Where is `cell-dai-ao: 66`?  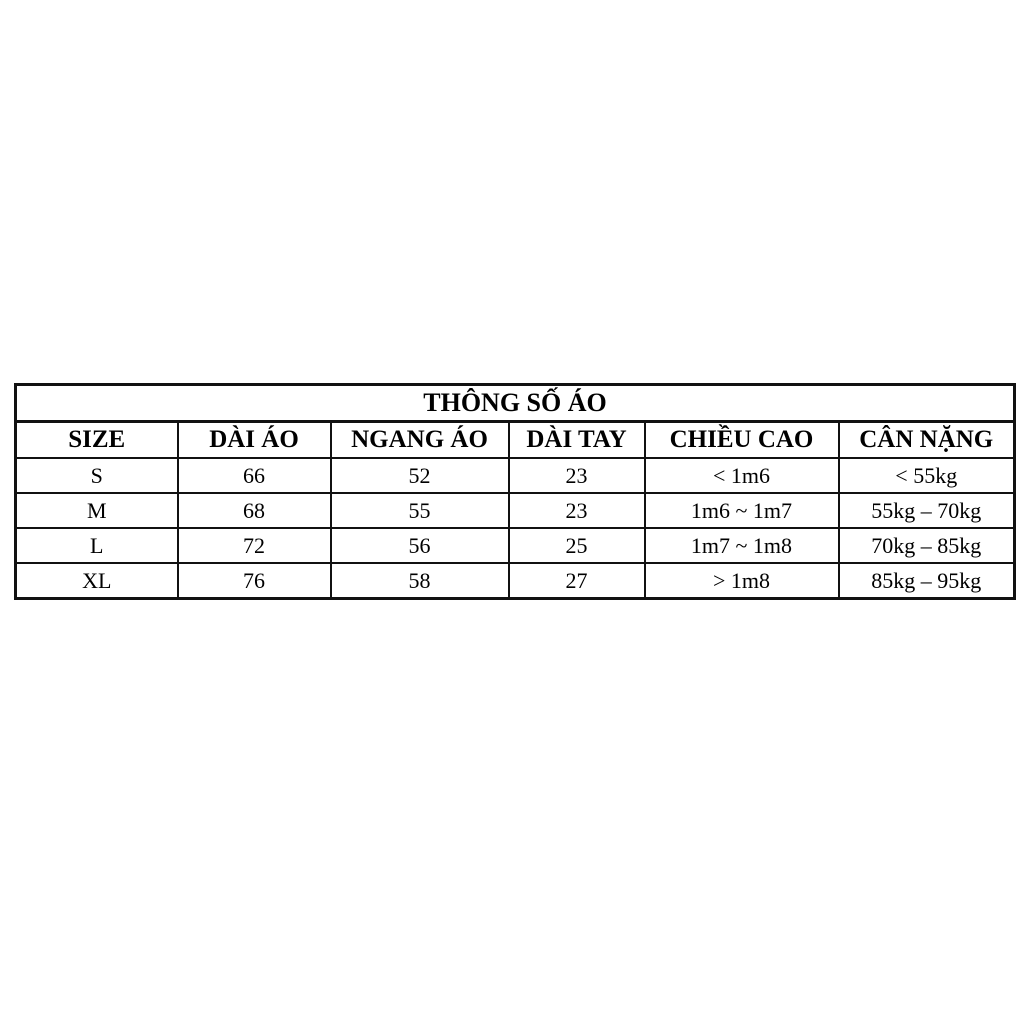
cell-dai-ao: 66 is located at coordinates (254, 475).